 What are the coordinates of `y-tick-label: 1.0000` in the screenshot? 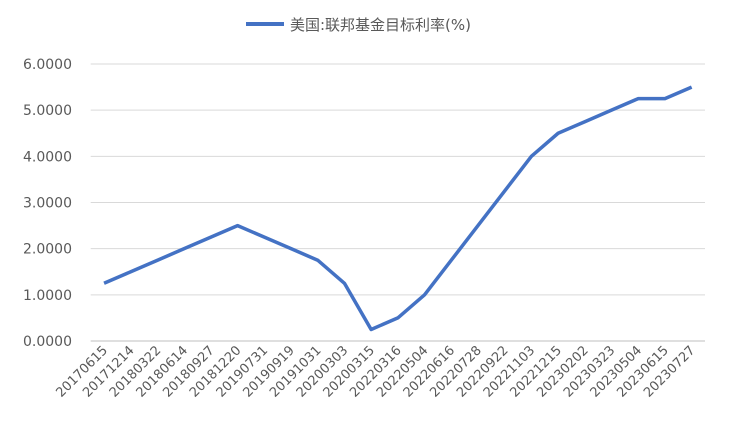 It's located at (47, 296).